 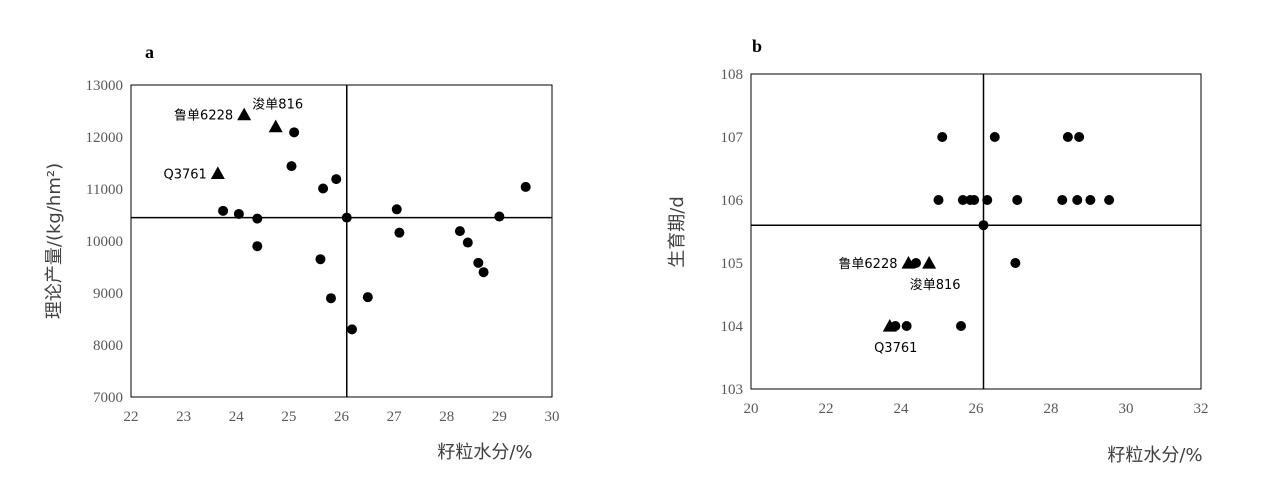 What do you see at coordinates (751, 409) in the screenshot?
I see `x-tick-label: 20` at bounding box center [751, 409].